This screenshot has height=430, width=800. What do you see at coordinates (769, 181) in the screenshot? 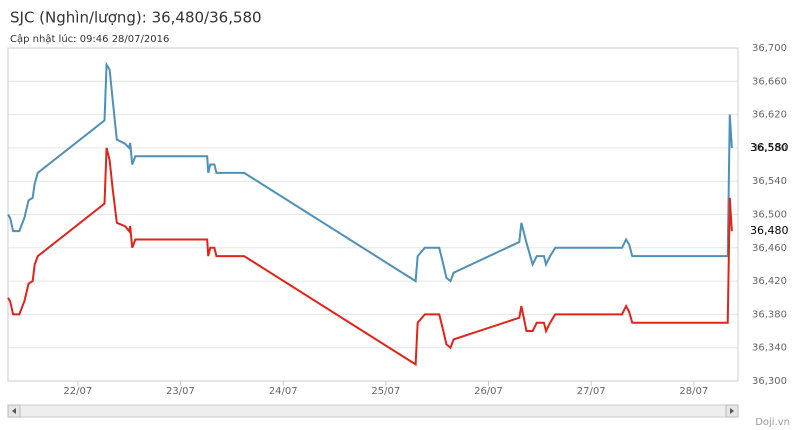
I see `y-tick-label: 36,540` at bounding box center [769, 181].